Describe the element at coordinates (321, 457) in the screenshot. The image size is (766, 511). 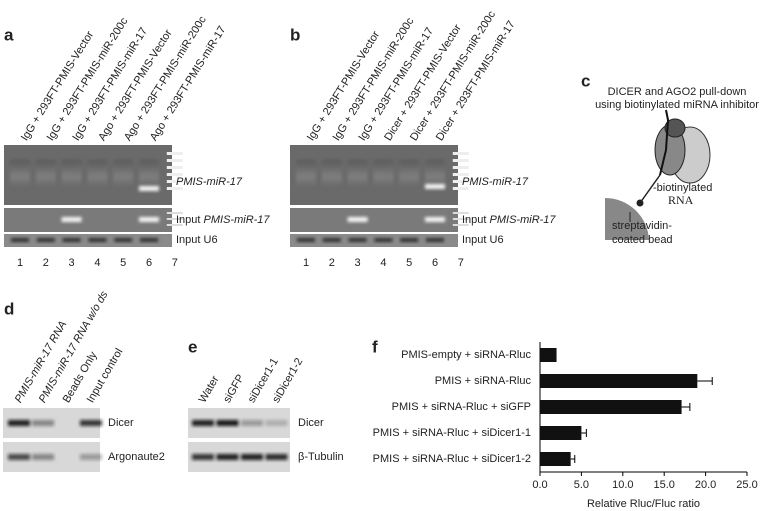
I see `band-label: β-Tubulin` at that location.